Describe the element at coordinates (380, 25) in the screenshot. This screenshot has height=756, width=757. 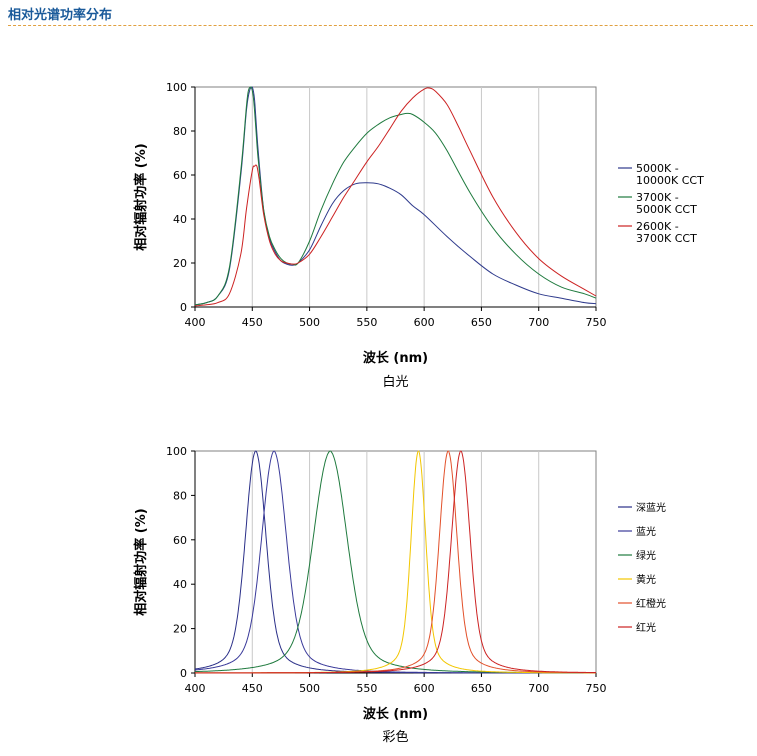
I see `header-divider` at that location.